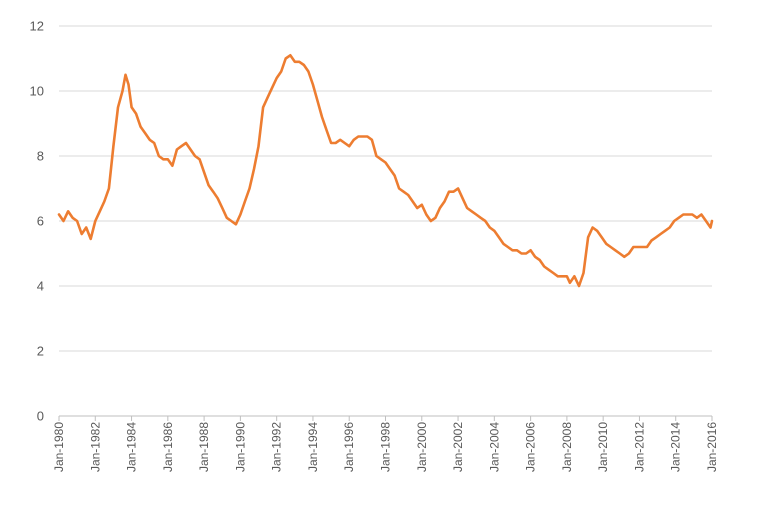  I want to click on x-tick-label-Jan-2014: Jan-2014, so click(676, 447).